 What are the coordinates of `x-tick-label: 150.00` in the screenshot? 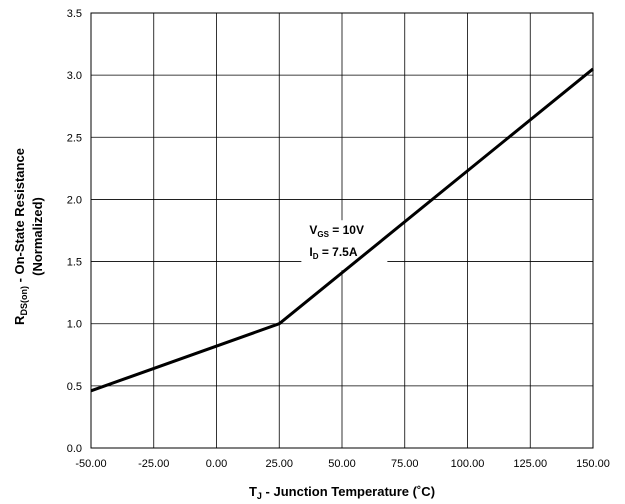 It's located at (593, 464).